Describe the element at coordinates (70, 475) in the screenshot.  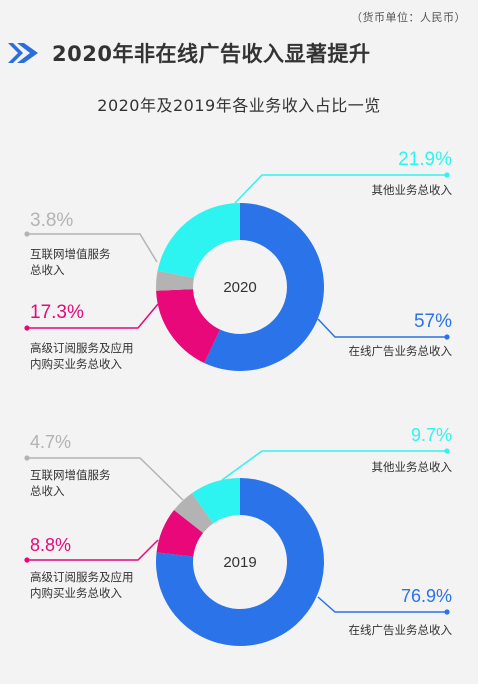
I see `category-label-value-added-2019-line1: 互联网增值服务` at that location.